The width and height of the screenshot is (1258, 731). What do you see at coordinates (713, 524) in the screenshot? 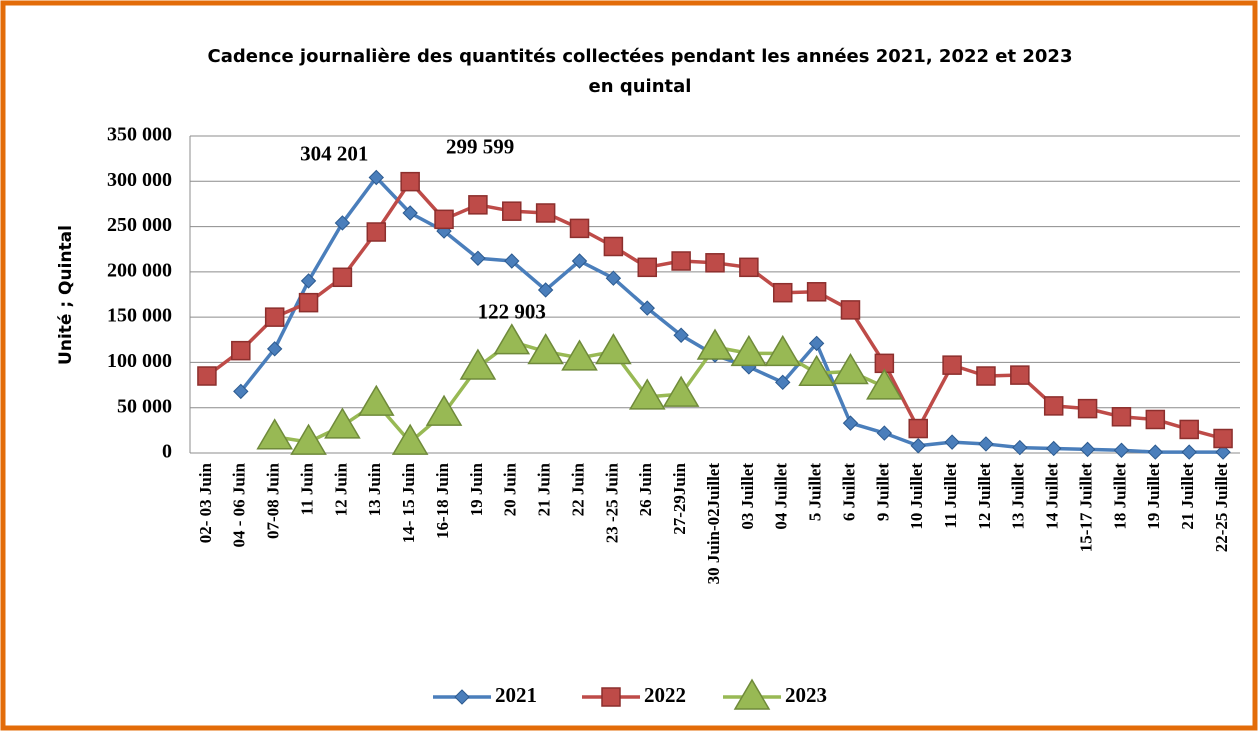
I see `x-tick-label: 30 Juin-02Juillet` at bounding box center [713, 524].